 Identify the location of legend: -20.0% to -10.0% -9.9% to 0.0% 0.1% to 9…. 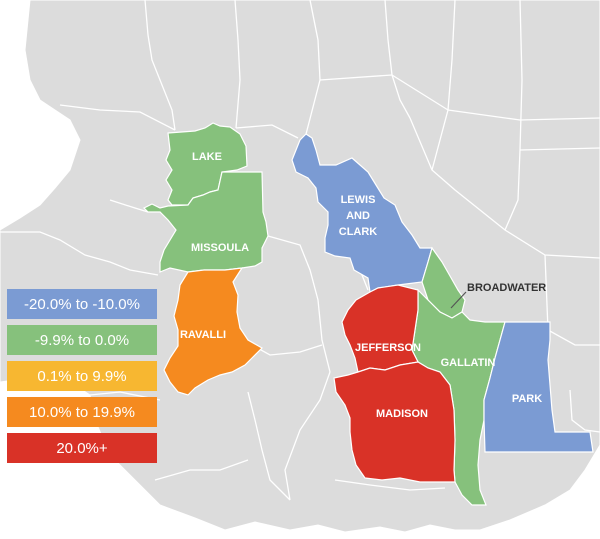
(82, 379).